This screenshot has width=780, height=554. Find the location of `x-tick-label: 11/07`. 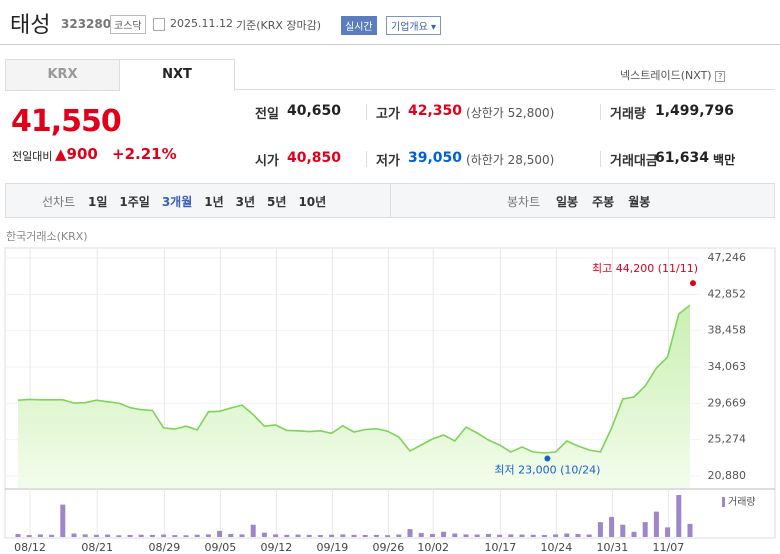

x-tick-label: 11/07 is located at coordinates (669, 547).